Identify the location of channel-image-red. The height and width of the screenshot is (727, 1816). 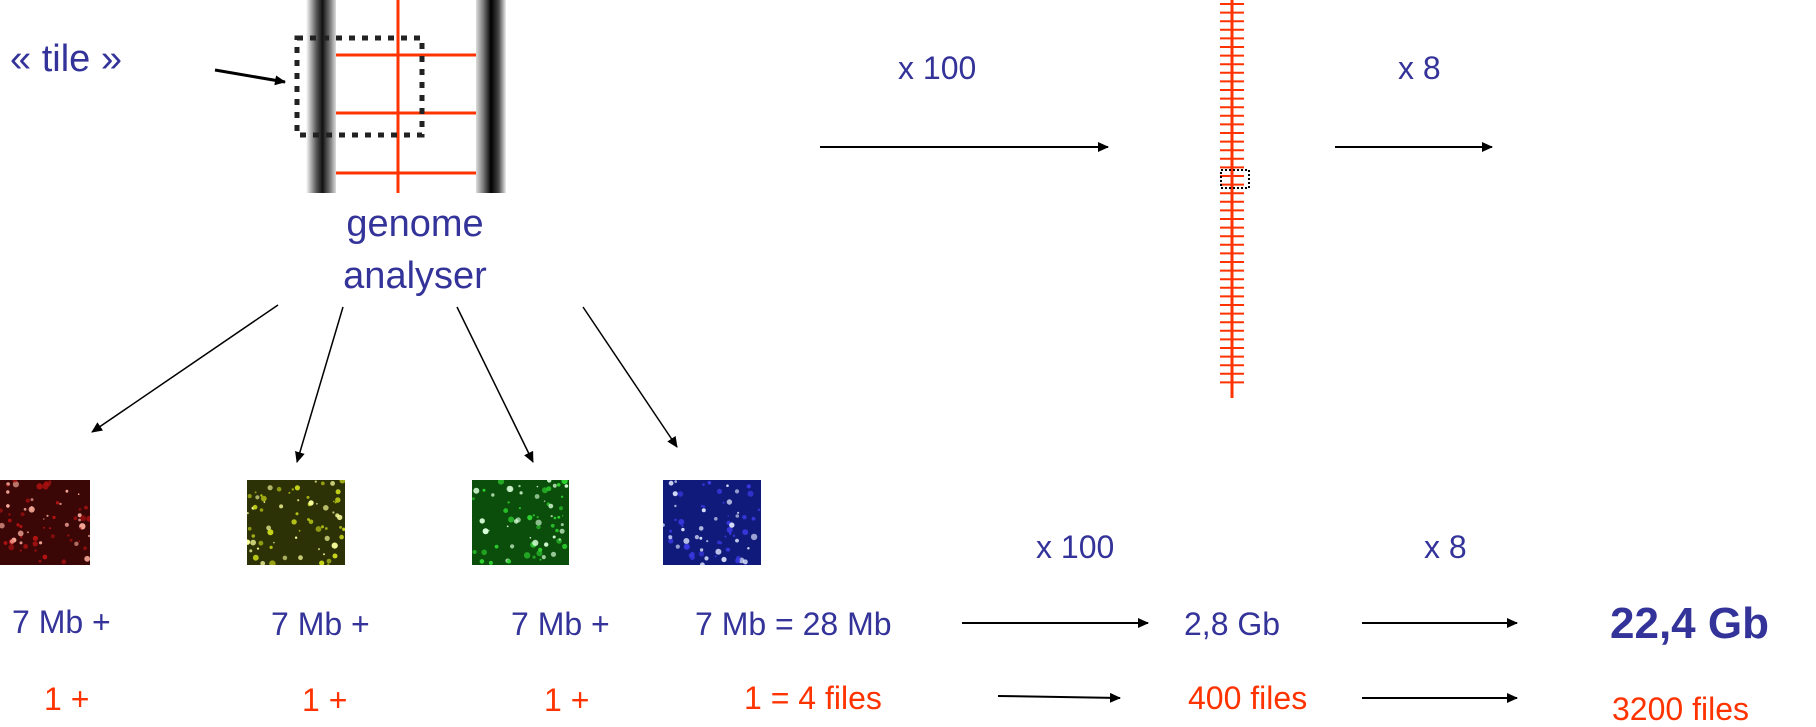
(45, 522).